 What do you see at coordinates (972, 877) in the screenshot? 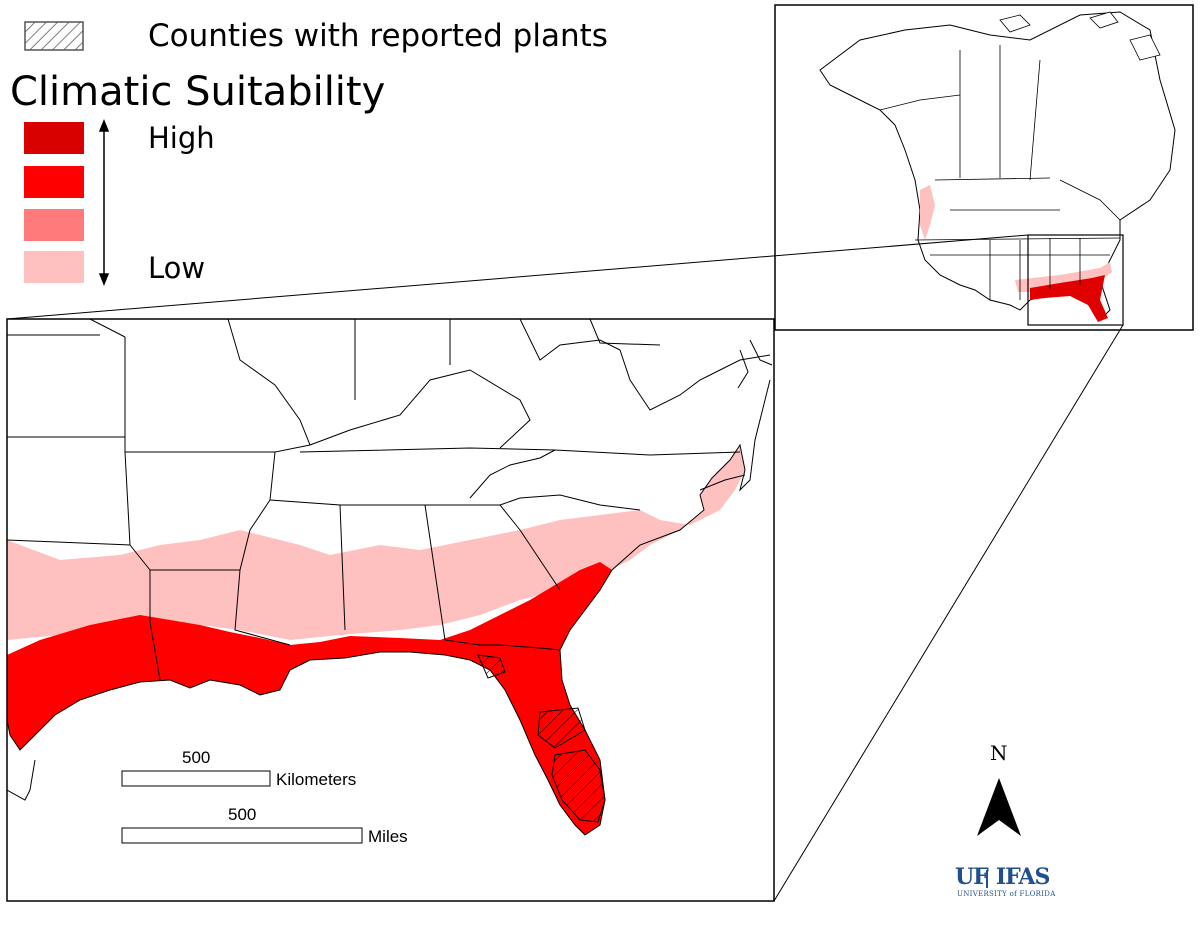
I see `logo-uf: UF` at bounding box center [972, 877].